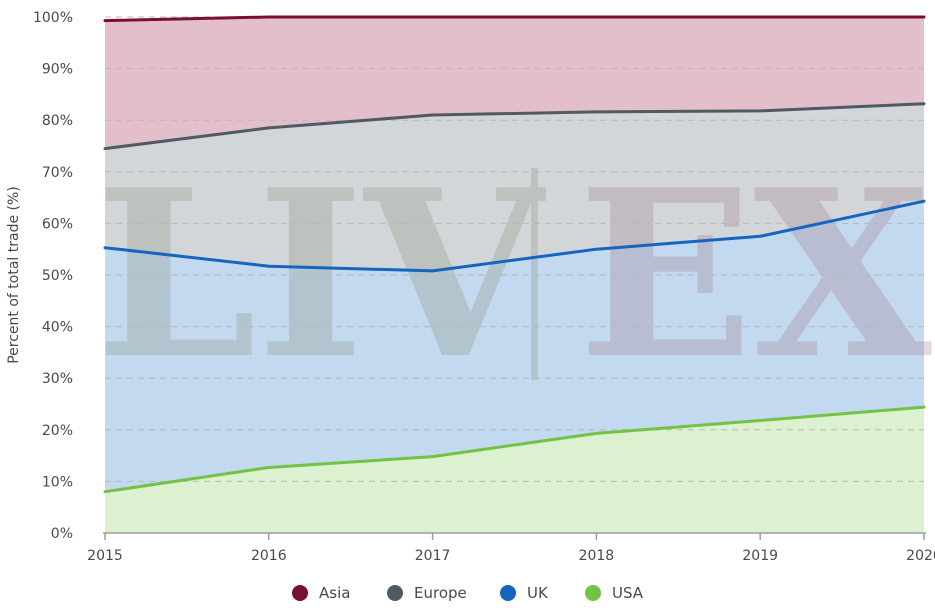 Image resolution: width=935 pixels, height=608 pixels. I want to click on y-tick-label: 0%, so click(62, 534).